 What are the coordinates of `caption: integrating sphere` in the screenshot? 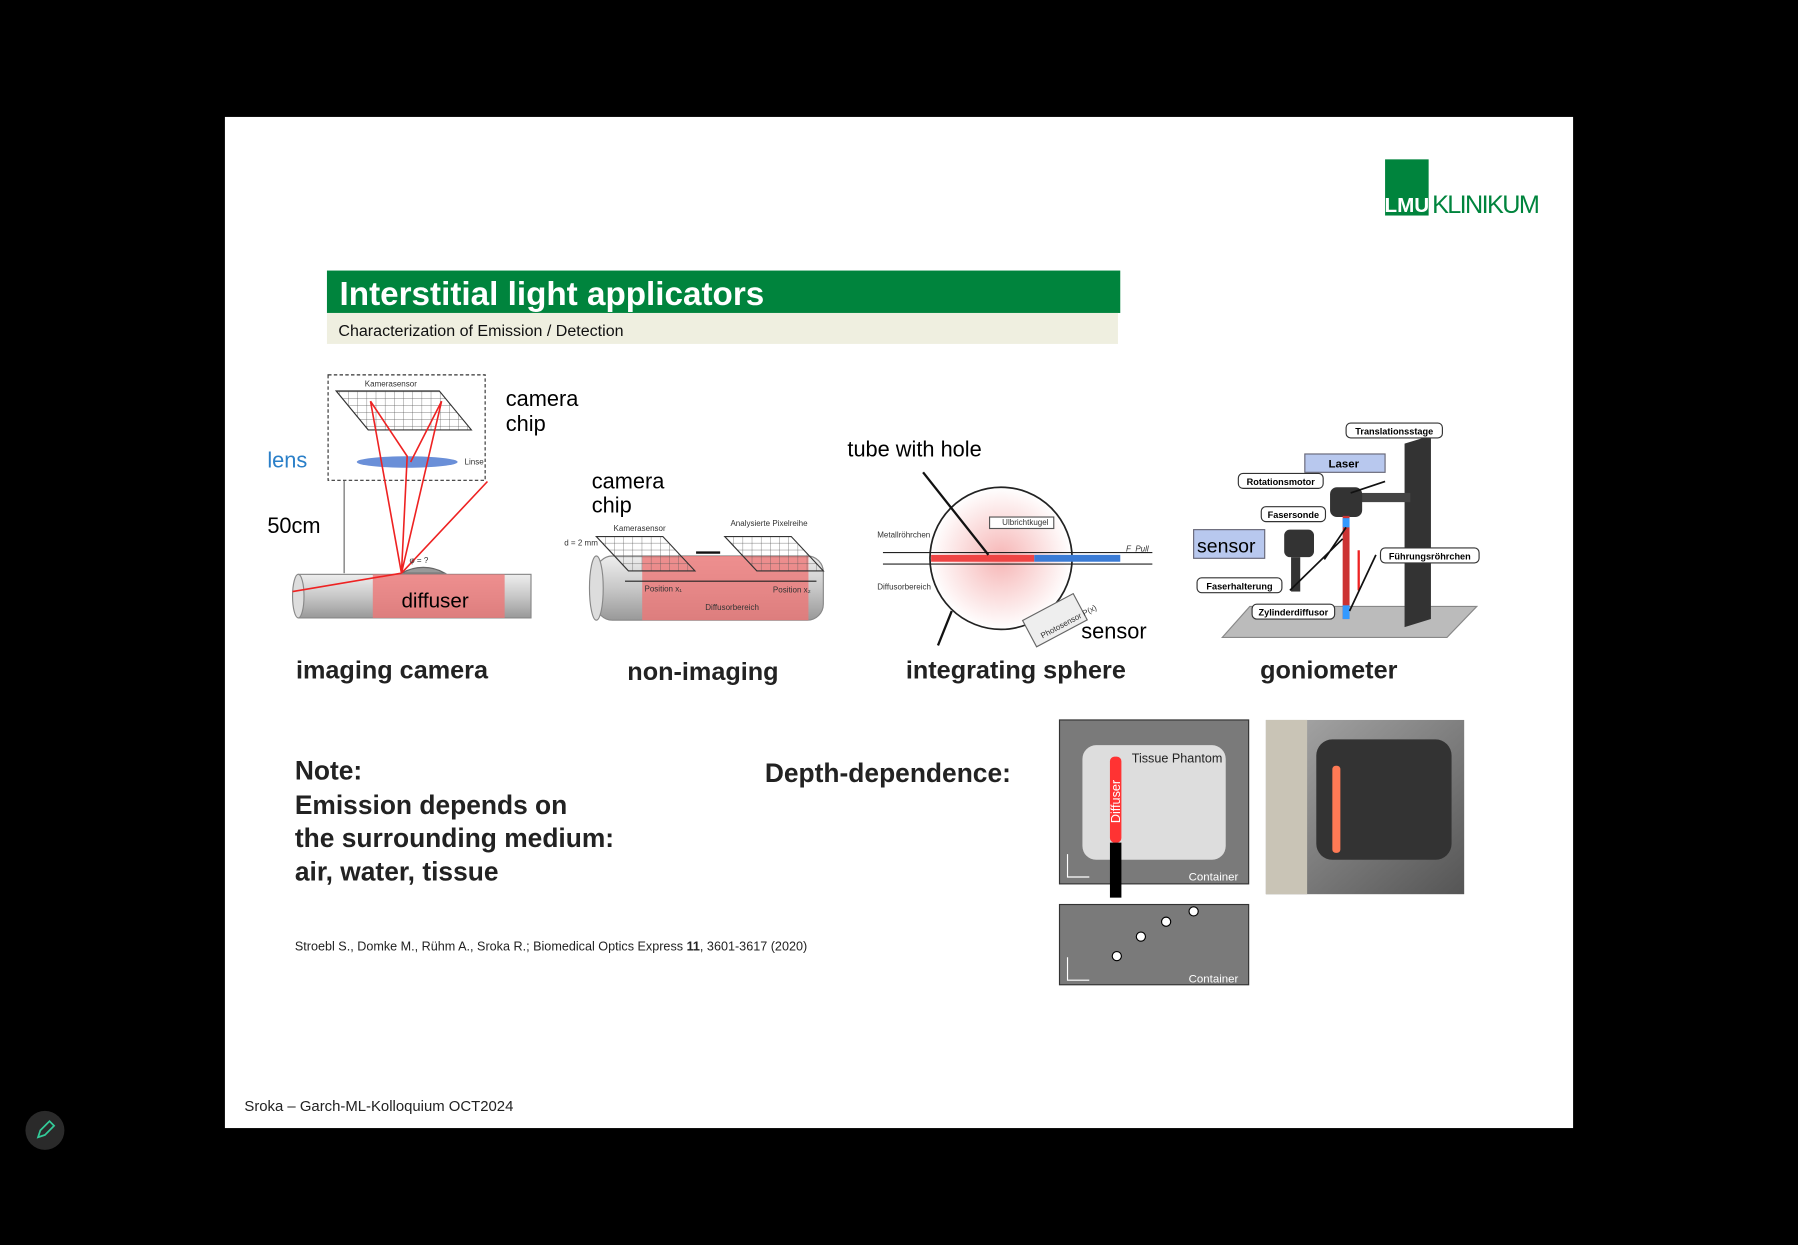 It's located at (1016, 671).